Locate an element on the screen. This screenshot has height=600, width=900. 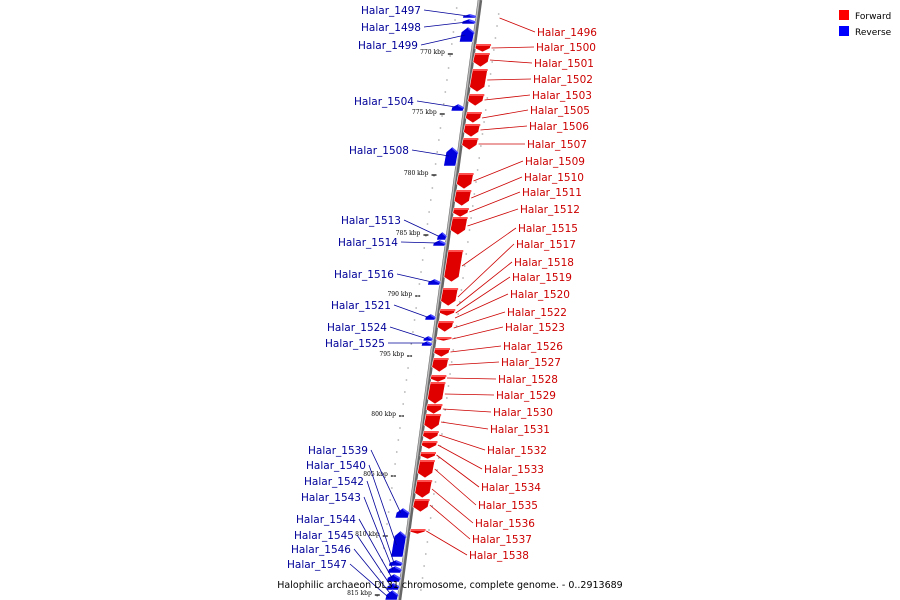
forward-gene-label: Halar_1500 is located at coordinates (566, 48).